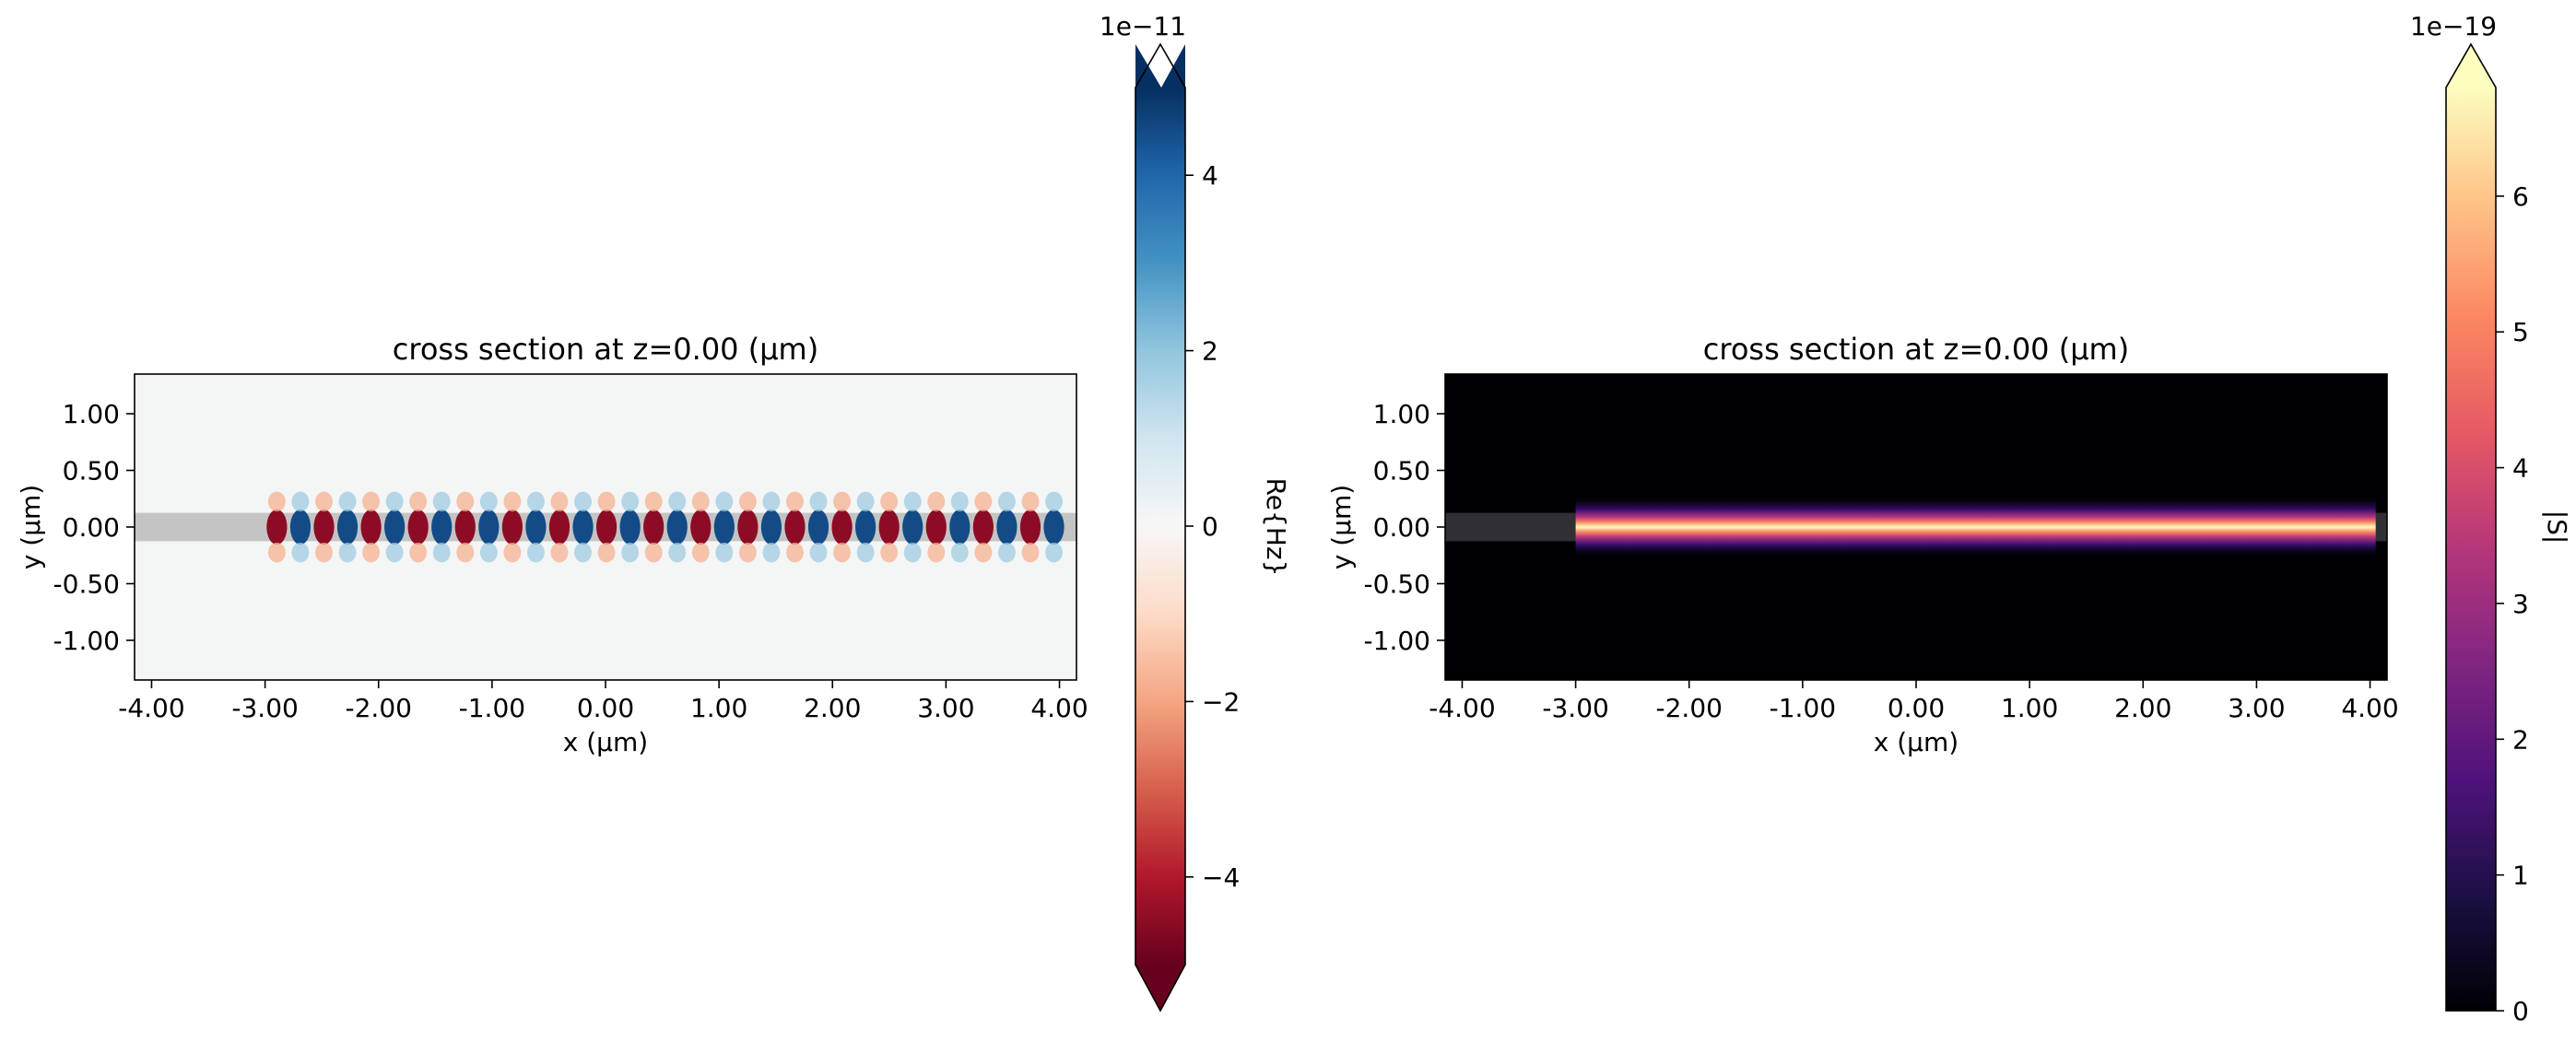 Image resolution: width=2576 pixels, height=1043 pixels. I want to click on x-tick-label: -1.00, so click(1803, 708).